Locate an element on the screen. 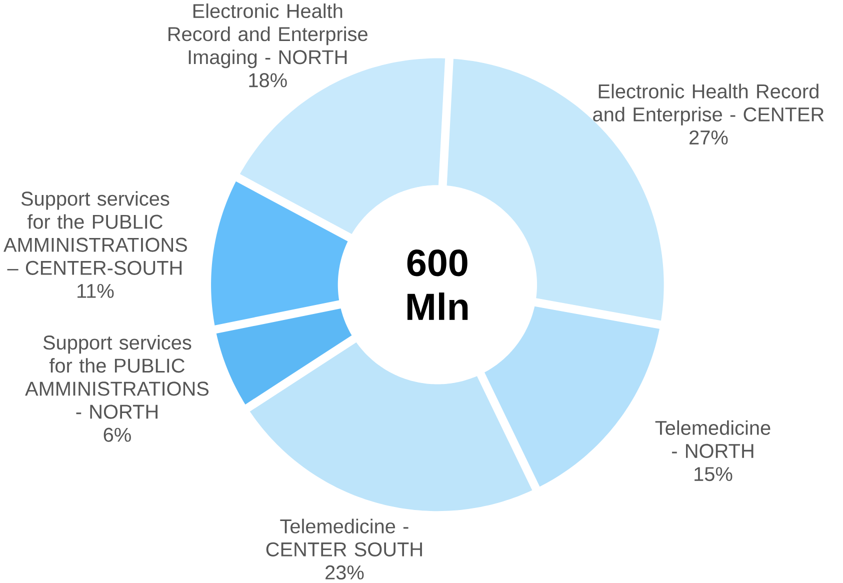 This screenshot has width=843, height=583. data-label: 11% is located at coordinates (96, 291).